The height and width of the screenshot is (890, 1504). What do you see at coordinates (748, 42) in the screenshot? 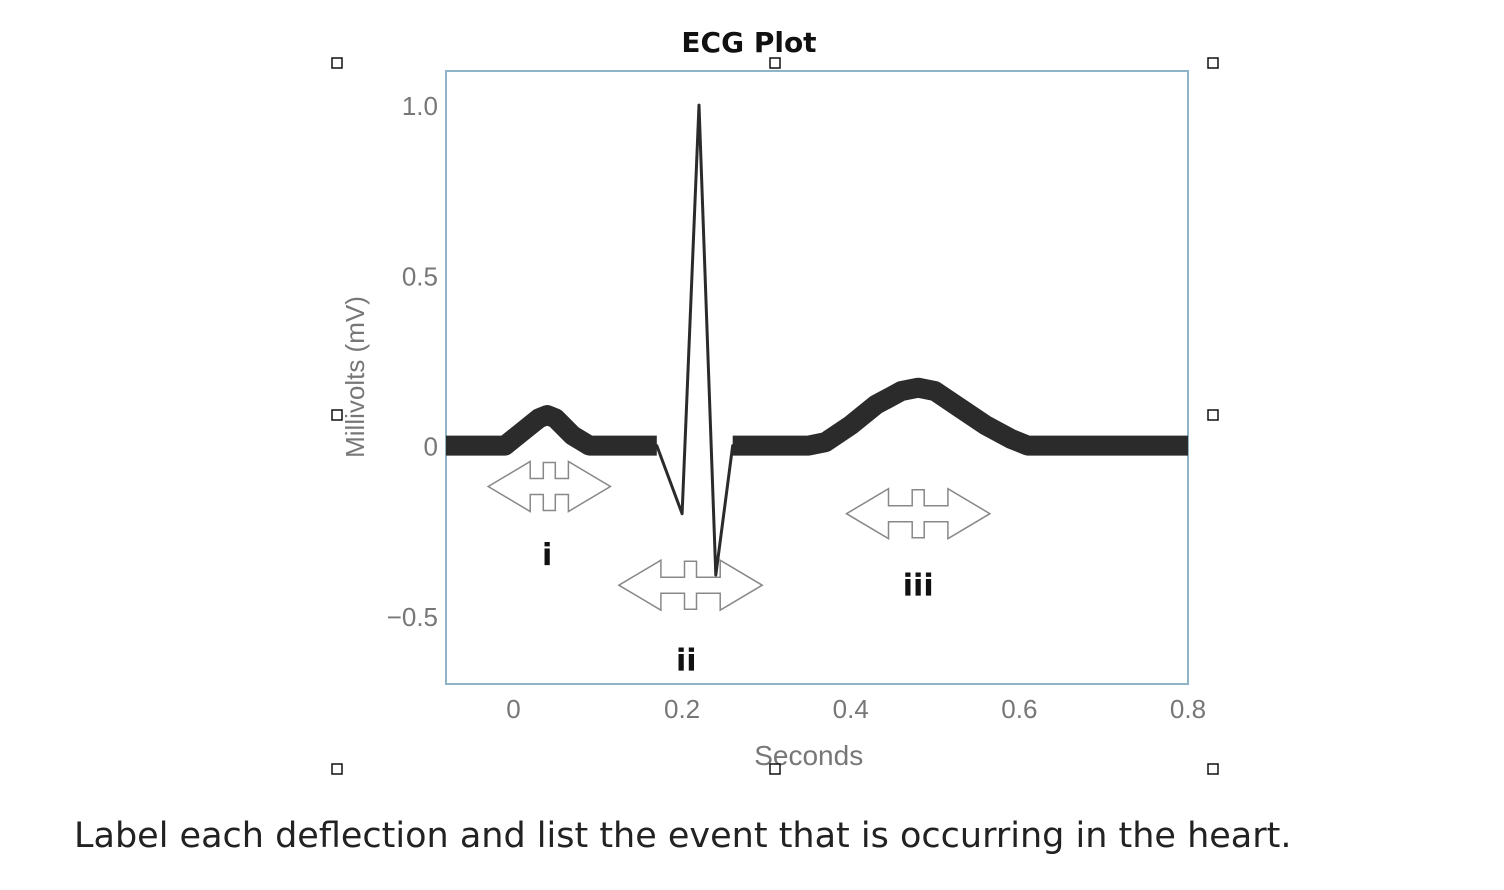
I see `chart-title: ECG Plot` at bounding box center [748, 42].